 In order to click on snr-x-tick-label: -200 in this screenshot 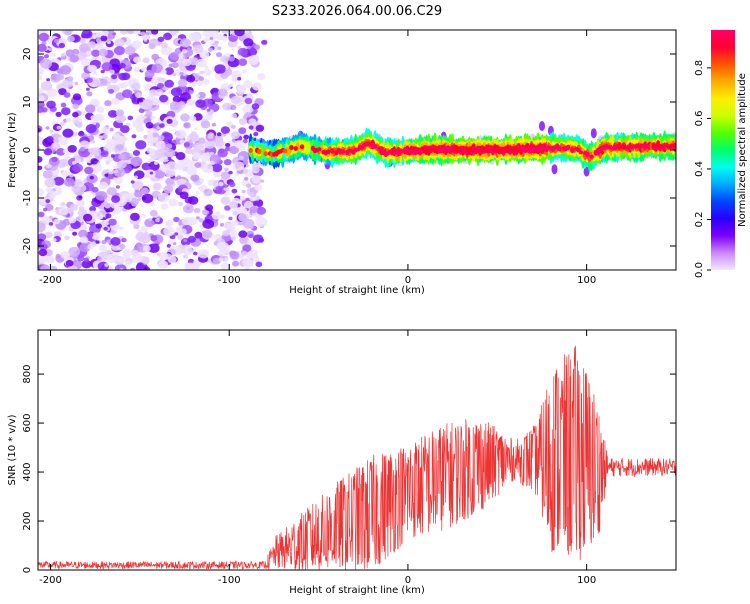, I will do `click(50, 580)`.